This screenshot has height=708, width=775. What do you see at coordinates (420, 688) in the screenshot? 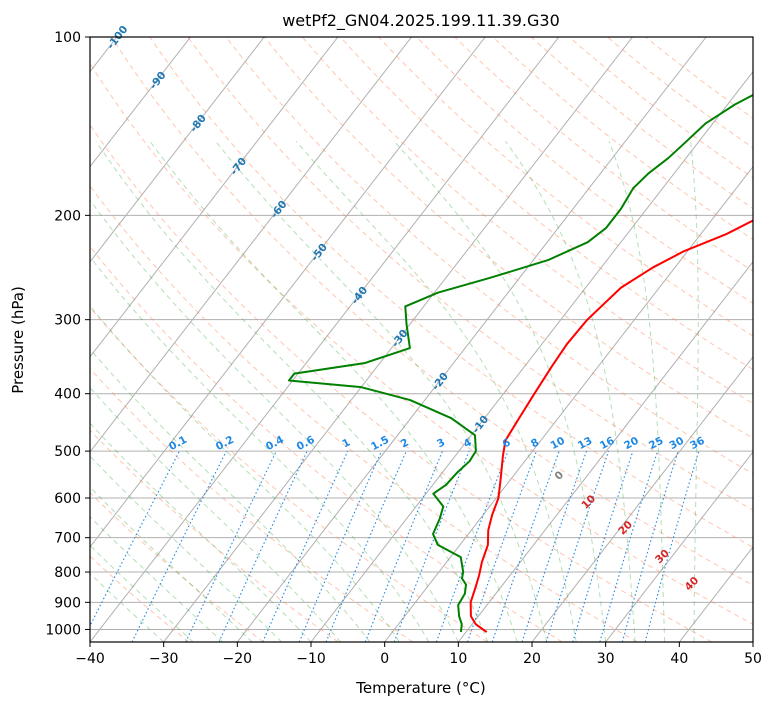
I see `x-axis-label: Temperature (°C)` at bounding box center [420, 688].